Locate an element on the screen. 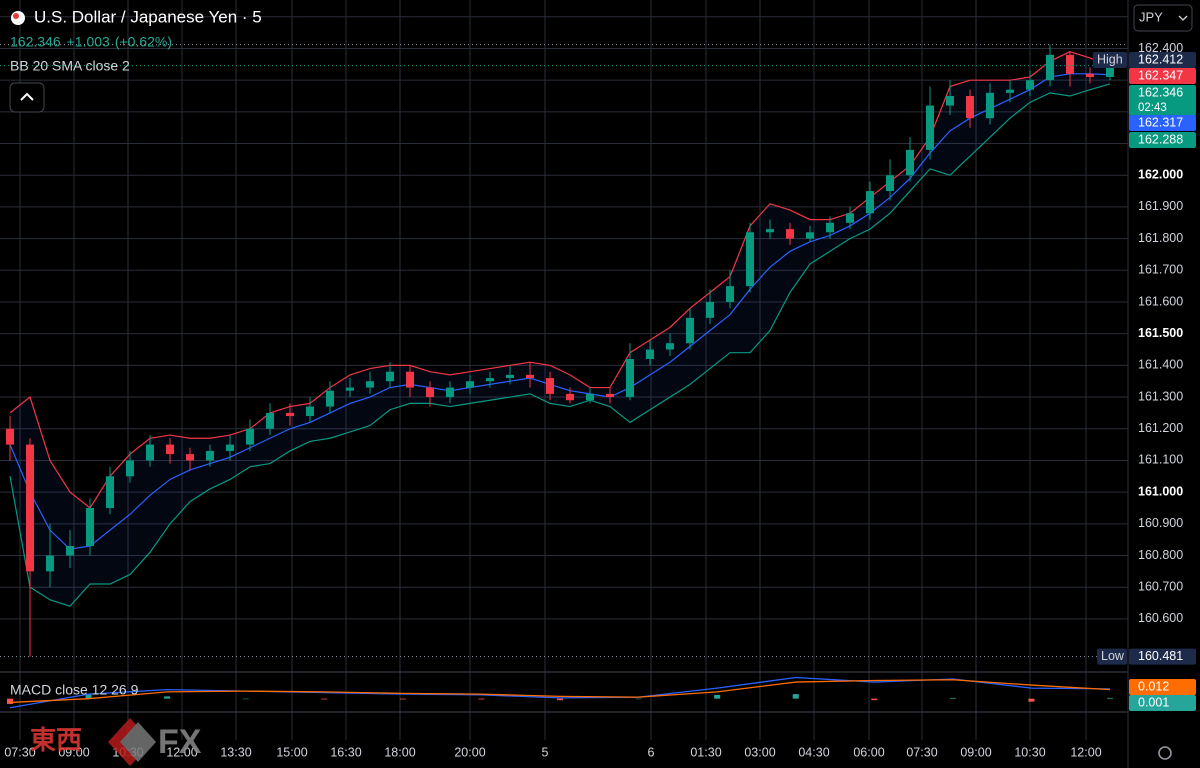 The width and height of the screenshot is (1200, 768). x-tick-label: 06:00 is located at coordinates (868, 752).